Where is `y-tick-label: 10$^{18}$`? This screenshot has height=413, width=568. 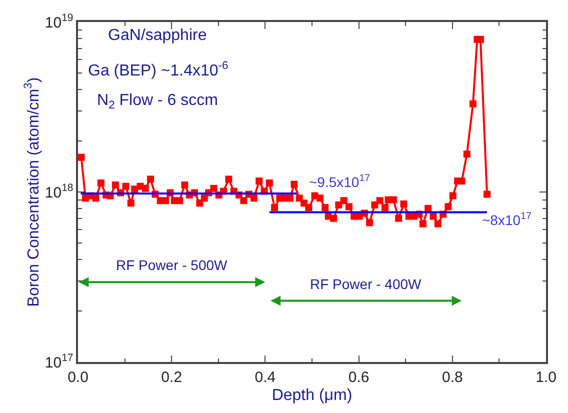
y-tick-label: 10$^{18}$ is located at coordinates (59, 192).